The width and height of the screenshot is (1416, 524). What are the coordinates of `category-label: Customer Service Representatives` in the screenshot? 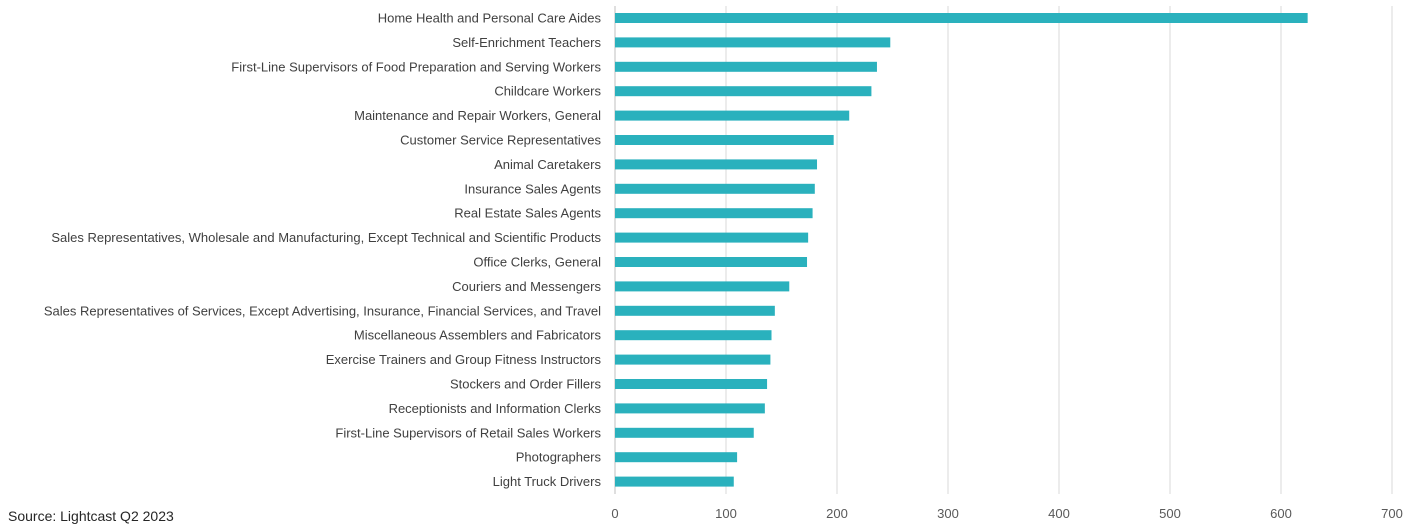 It's located at (500, 140).